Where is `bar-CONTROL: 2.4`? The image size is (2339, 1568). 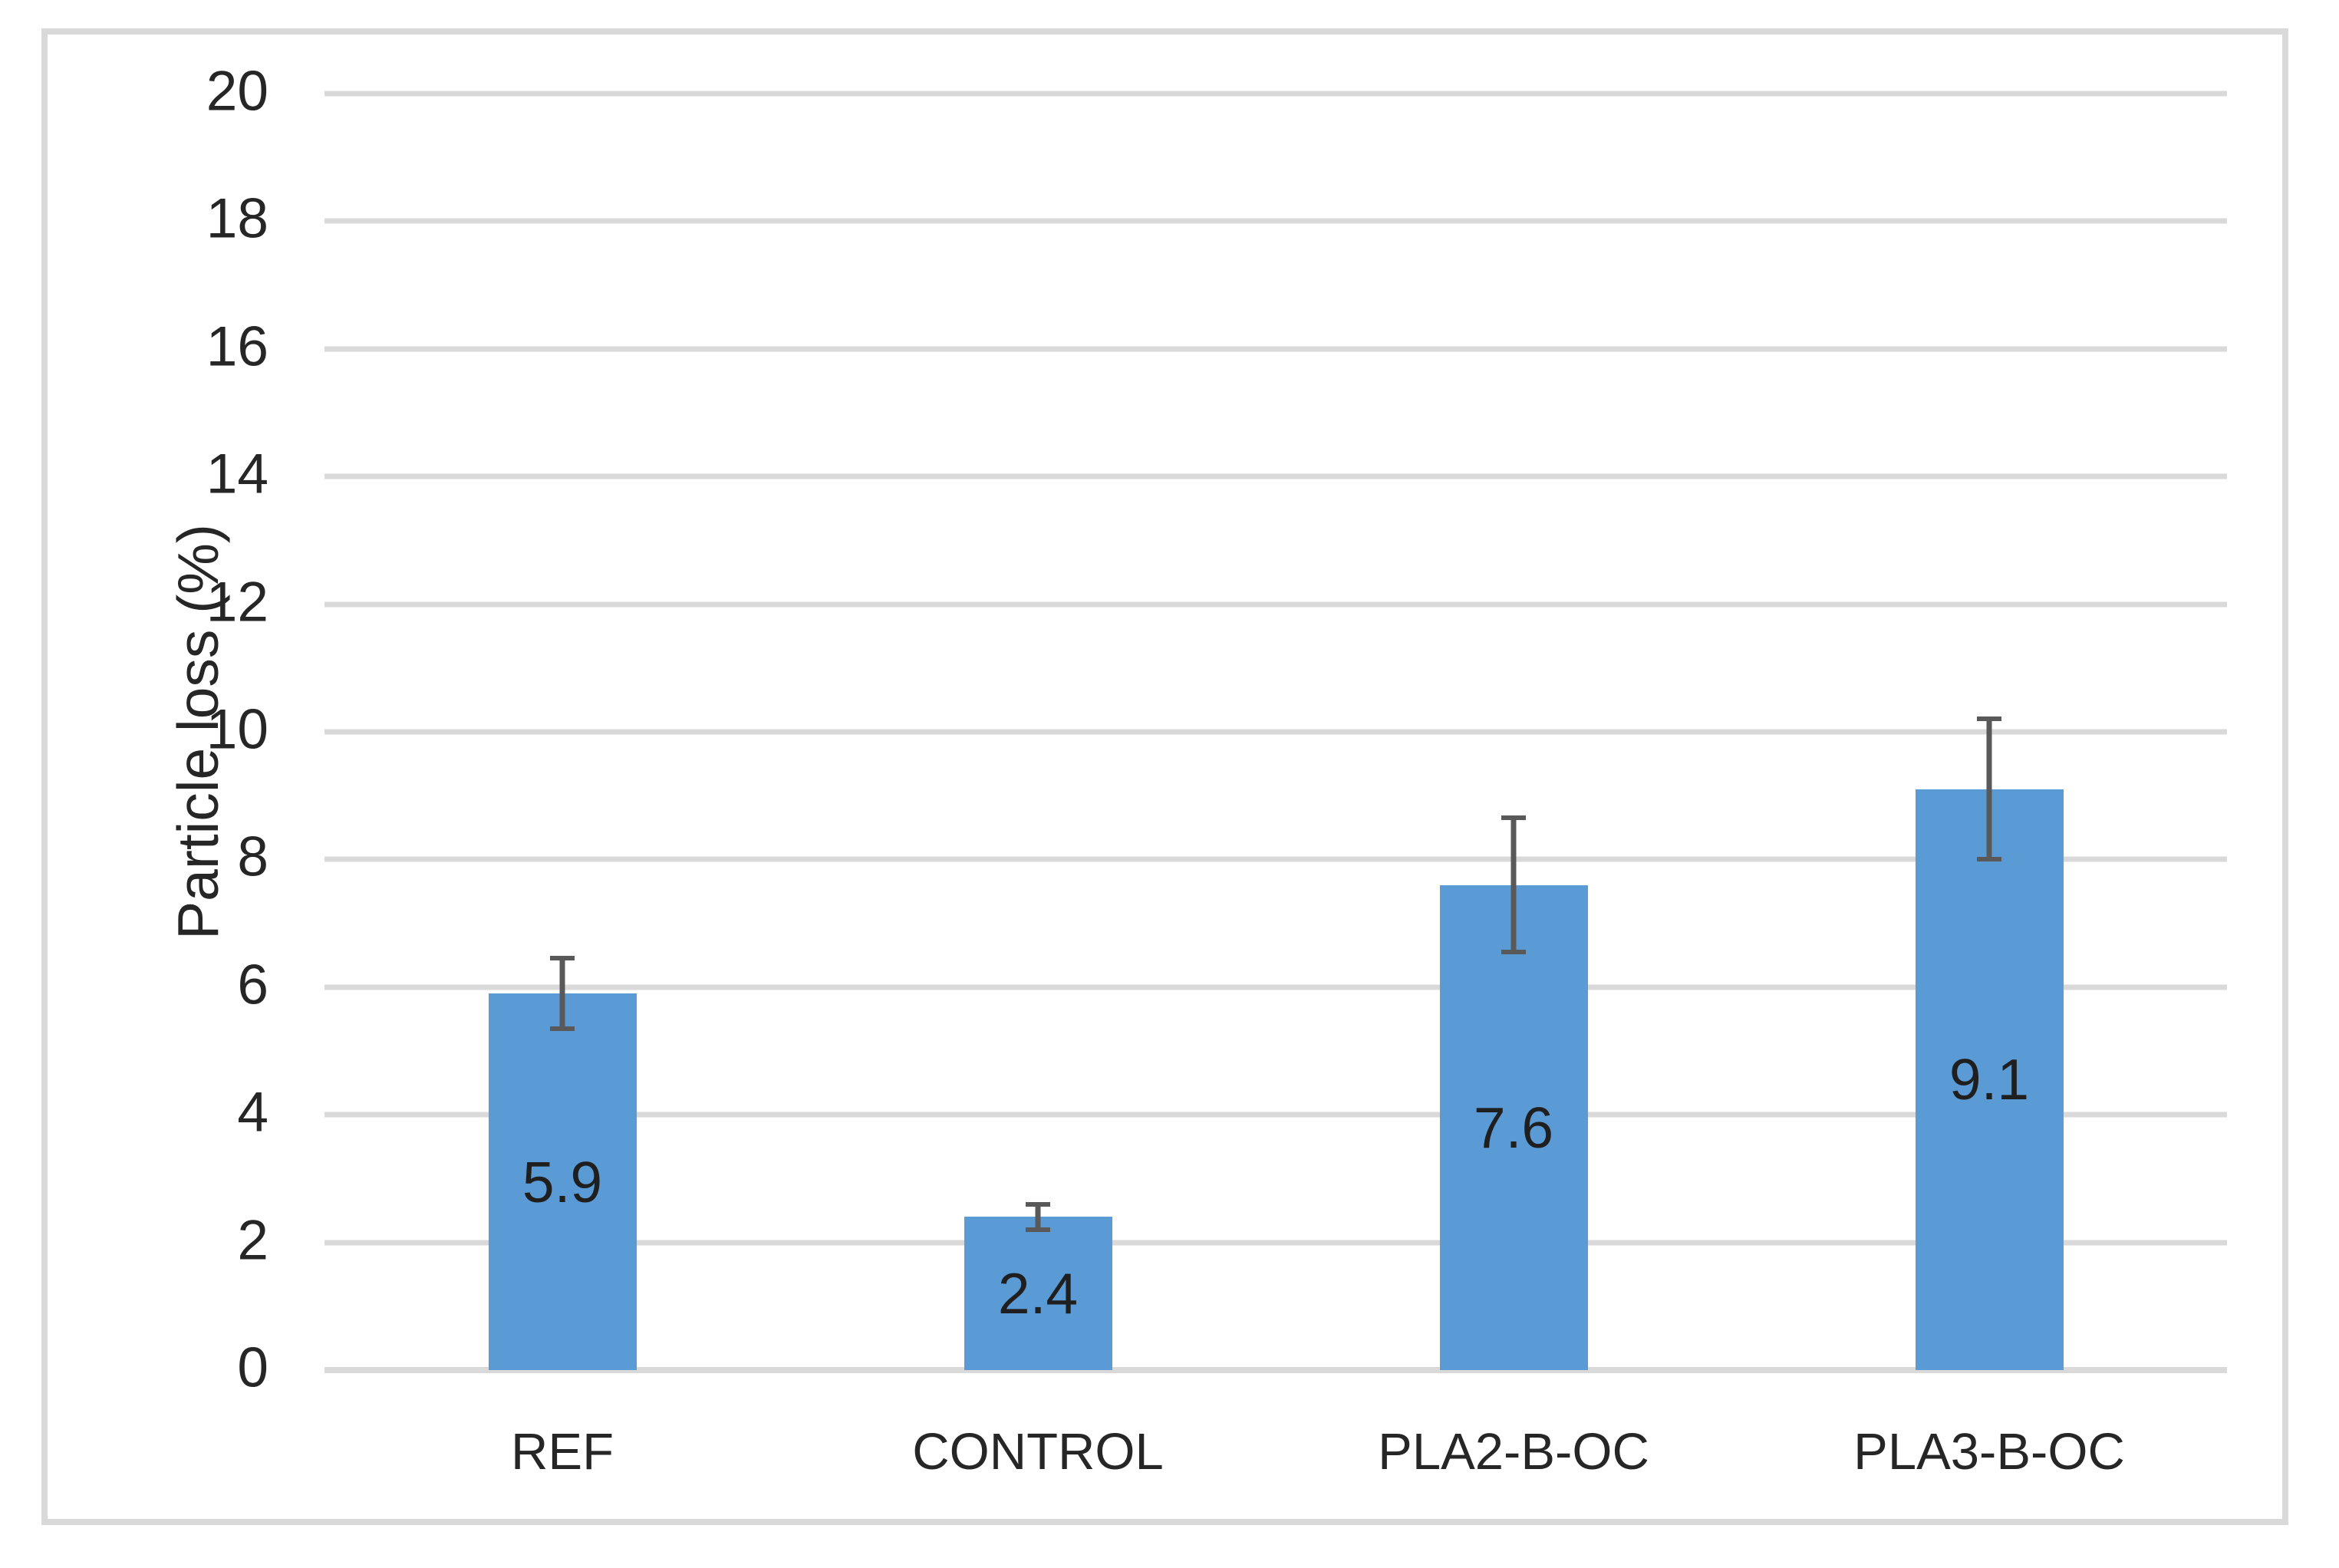 bar-CONTROL: 2.4 is located at coordinates (1038, 1293).